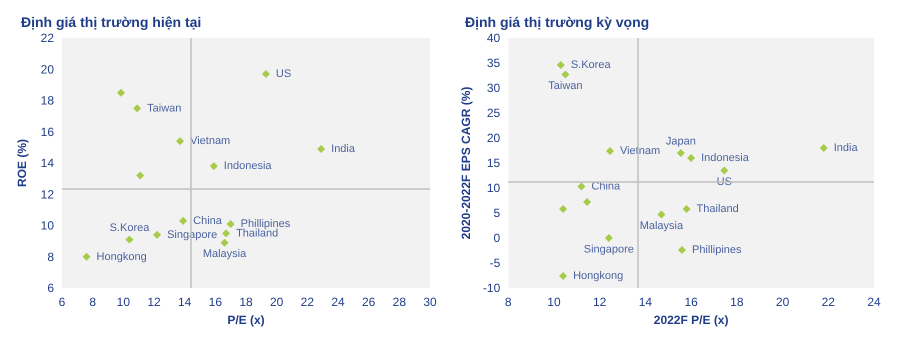 The height and width of the screenshot is (342, 899). Describe the element at coordinates (62, 302) in the screenshot. I see `x-tick-label: 6` at that location.